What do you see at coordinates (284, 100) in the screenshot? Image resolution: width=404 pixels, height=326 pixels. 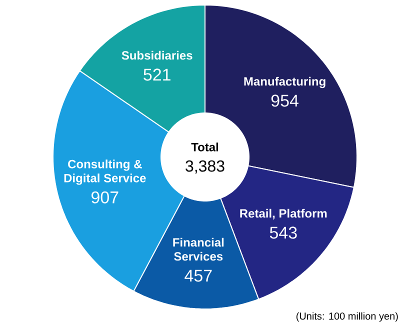 I see `data-label: 954` at bounding box center [284, 100].